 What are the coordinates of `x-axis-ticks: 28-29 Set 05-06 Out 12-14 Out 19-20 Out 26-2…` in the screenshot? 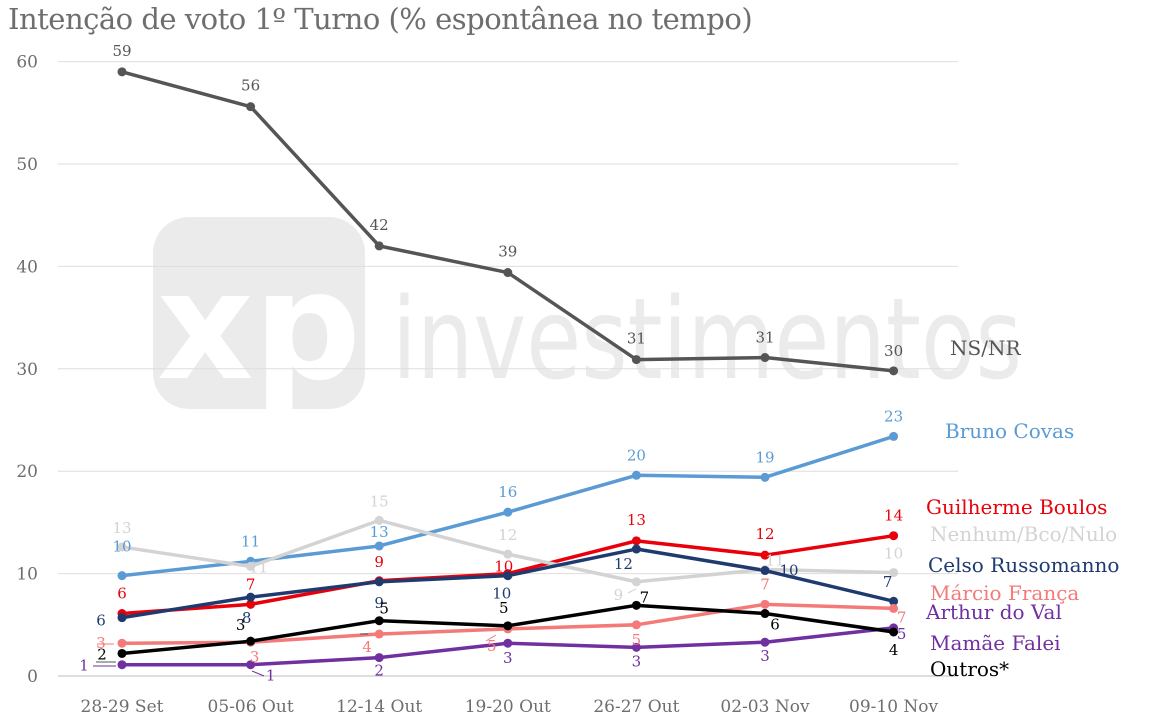 It's located at (510, 707).